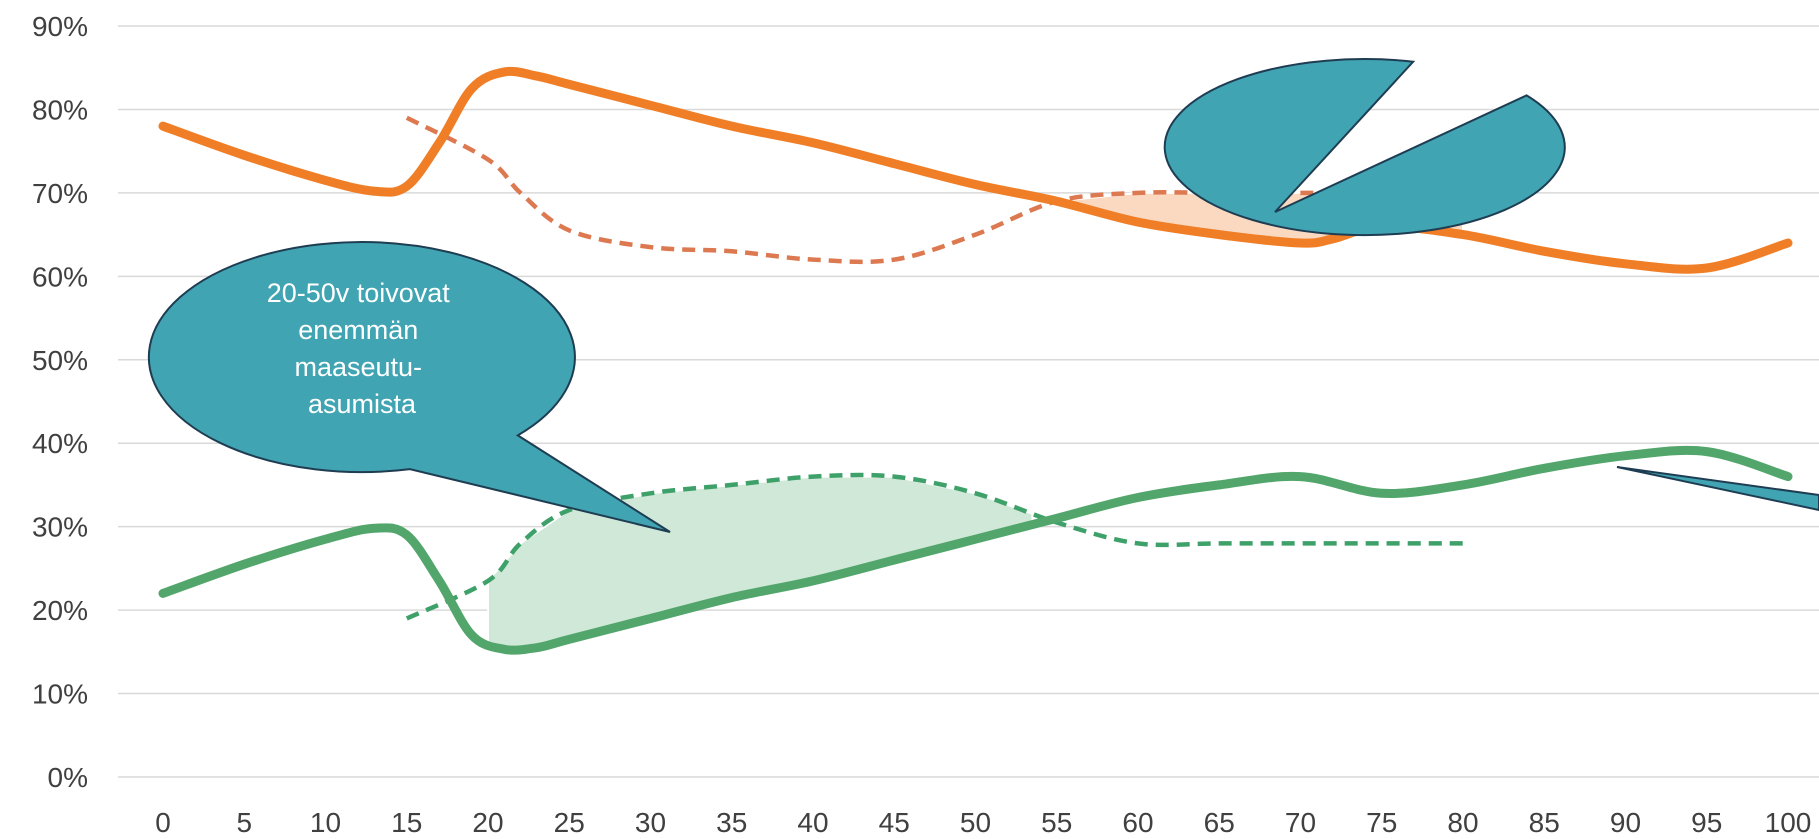 This screenshot has height=839, width=1819. Describe the element at coordinates (60, 193) in the screenshot. I see `y-tick-label: 70%` at that location.